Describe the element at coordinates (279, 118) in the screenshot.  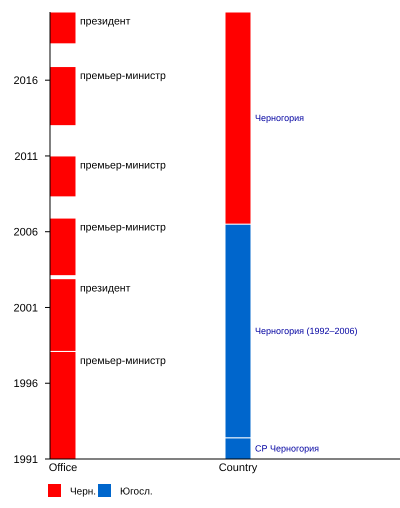
I see `annotation: Черногория` at that location.